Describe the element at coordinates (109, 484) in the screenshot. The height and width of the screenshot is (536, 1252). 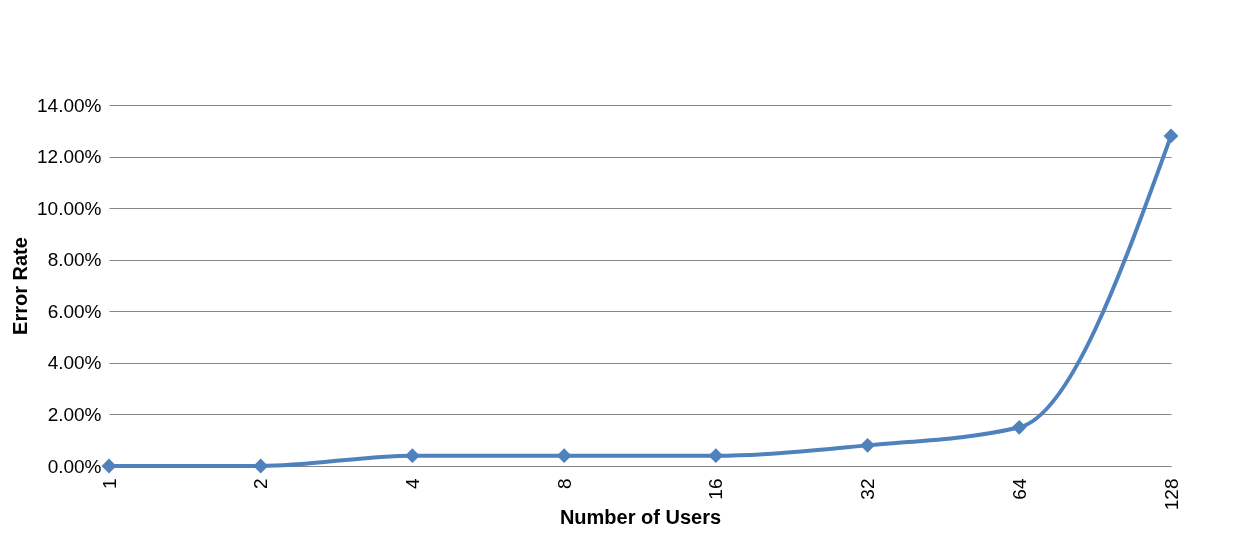
I see `x-tick-label: 1` at that location.